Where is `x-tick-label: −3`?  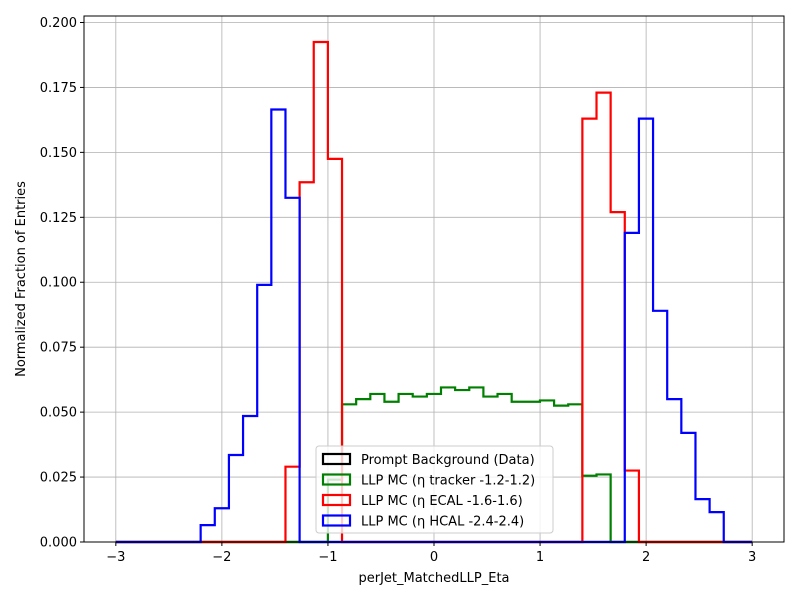 x-tick-label: −3 is located at coordinates (115, 557).